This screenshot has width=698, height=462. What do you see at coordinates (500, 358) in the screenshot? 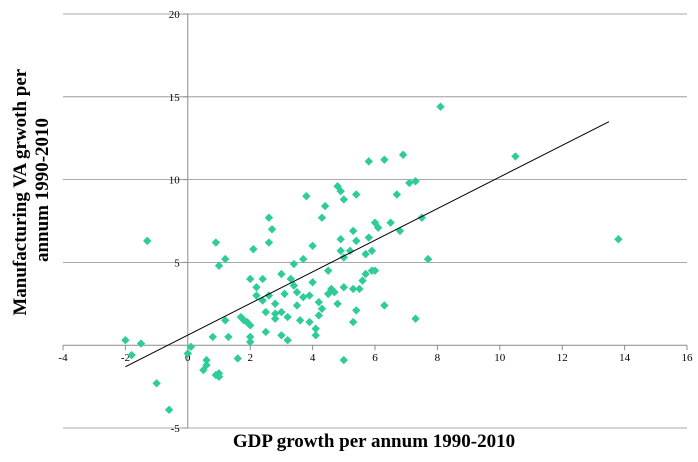
I see `x-tick-label: 10` at bounding box center [500, 358].